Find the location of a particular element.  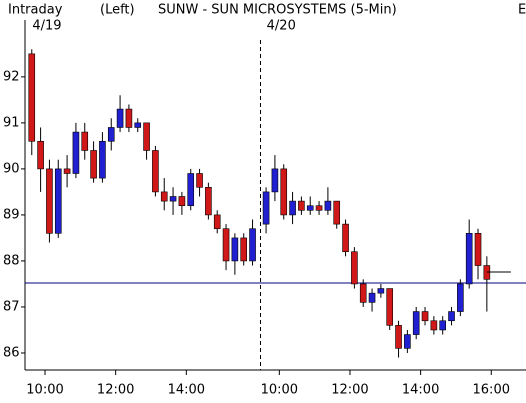

y-tick-label: 89 is located at coordinates (11, 214).